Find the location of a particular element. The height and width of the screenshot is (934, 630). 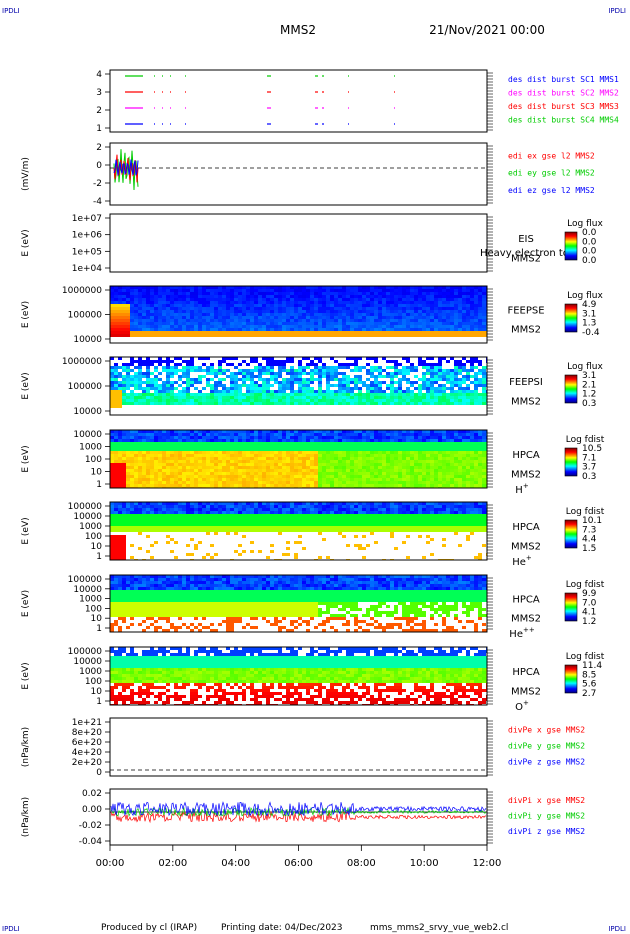

instrument-label: EIS is located at coordinates (526, 239).